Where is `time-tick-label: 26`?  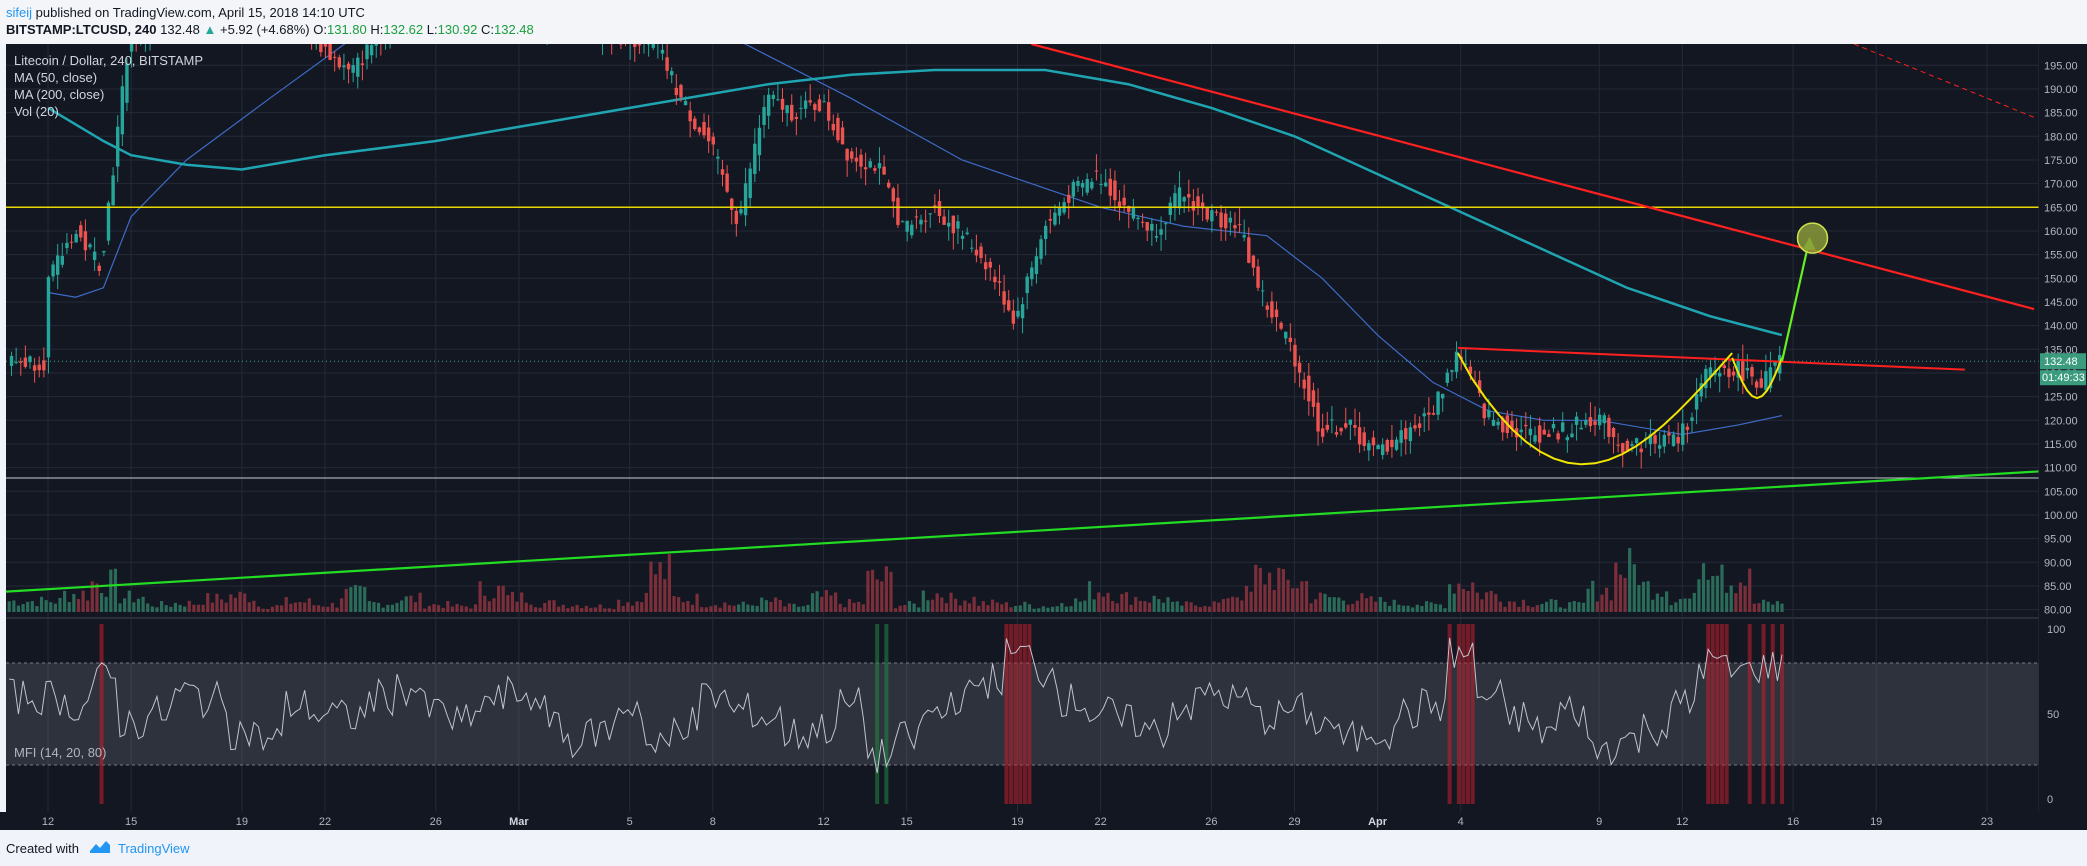 time-tick-label: 26 is located at coordinates (436, 822).